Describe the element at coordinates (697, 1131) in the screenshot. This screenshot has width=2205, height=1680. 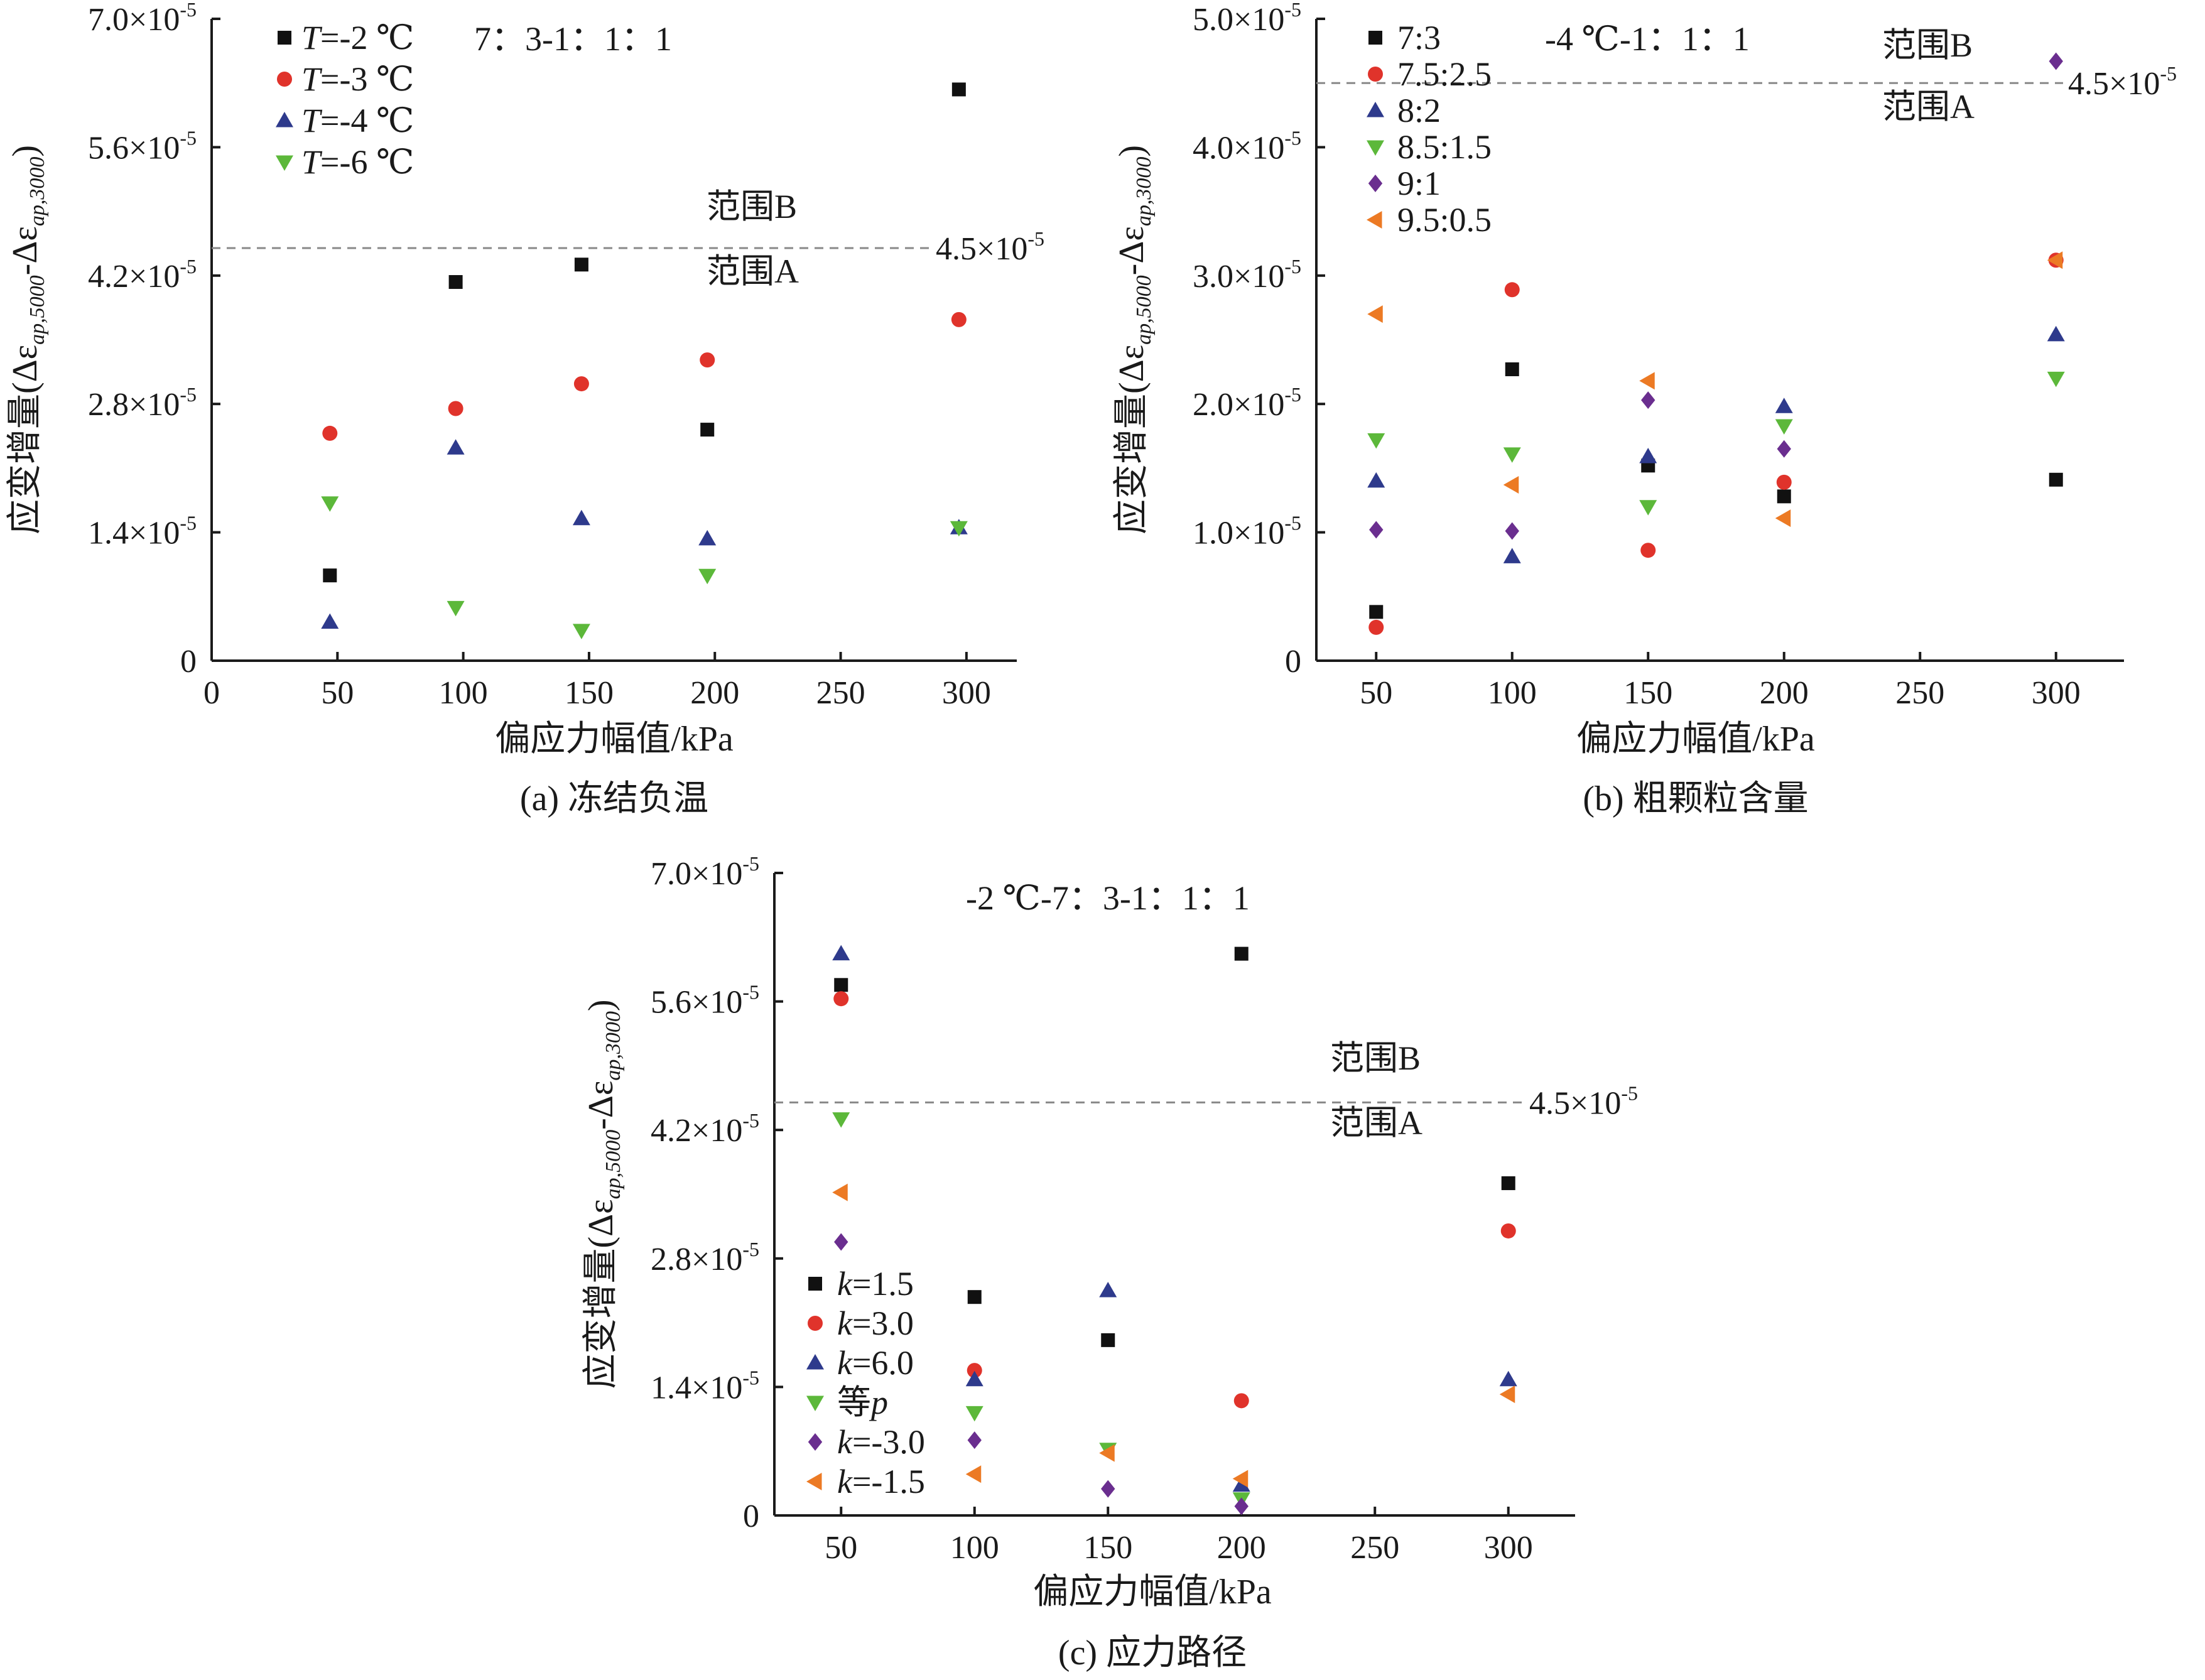
I see `y-tick-mantissa: 4.2×10` at that location.